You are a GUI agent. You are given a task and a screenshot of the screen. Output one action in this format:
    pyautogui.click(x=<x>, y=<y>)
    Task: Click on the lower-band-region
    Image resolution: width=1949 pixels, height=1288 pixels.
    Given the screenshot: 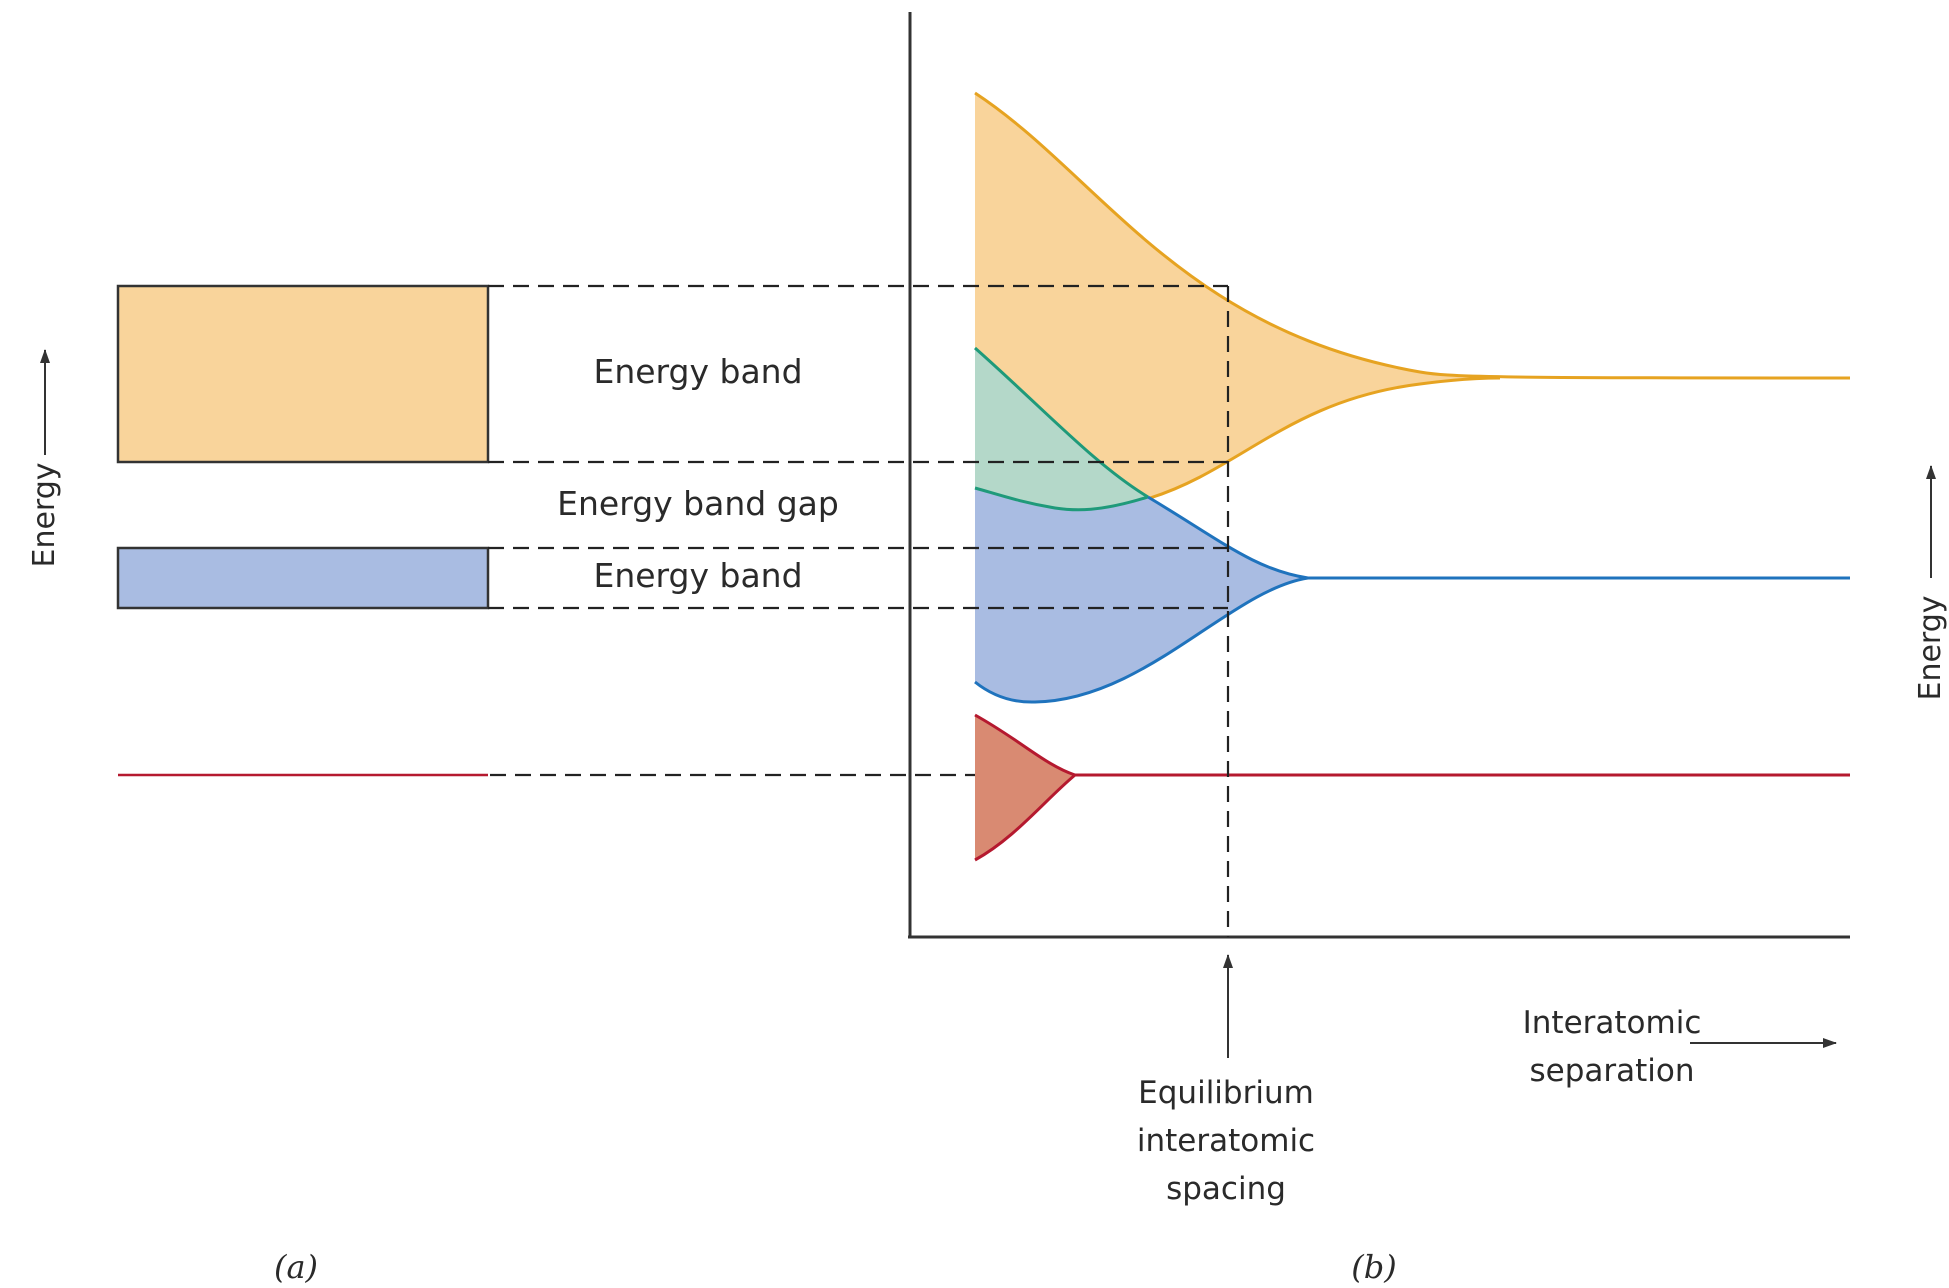 What is the action you would take?
    pyautogui.click(x=1141, y=595)
    